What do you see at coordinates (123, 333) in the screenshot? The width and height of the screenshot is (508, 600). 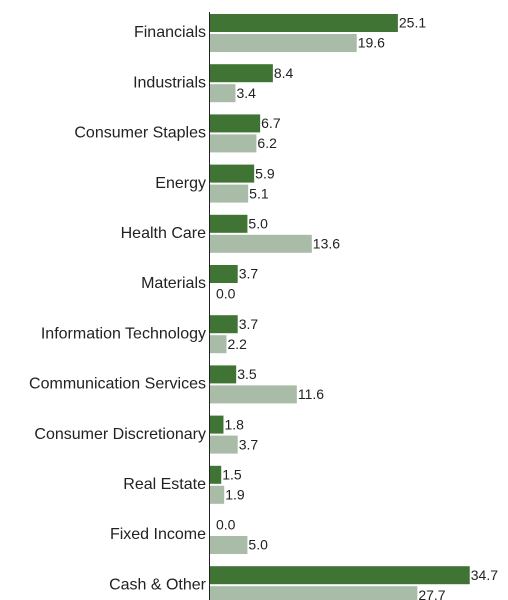 I see `category-label-information-technology: Information Technology` at bounding box center [123, 333].